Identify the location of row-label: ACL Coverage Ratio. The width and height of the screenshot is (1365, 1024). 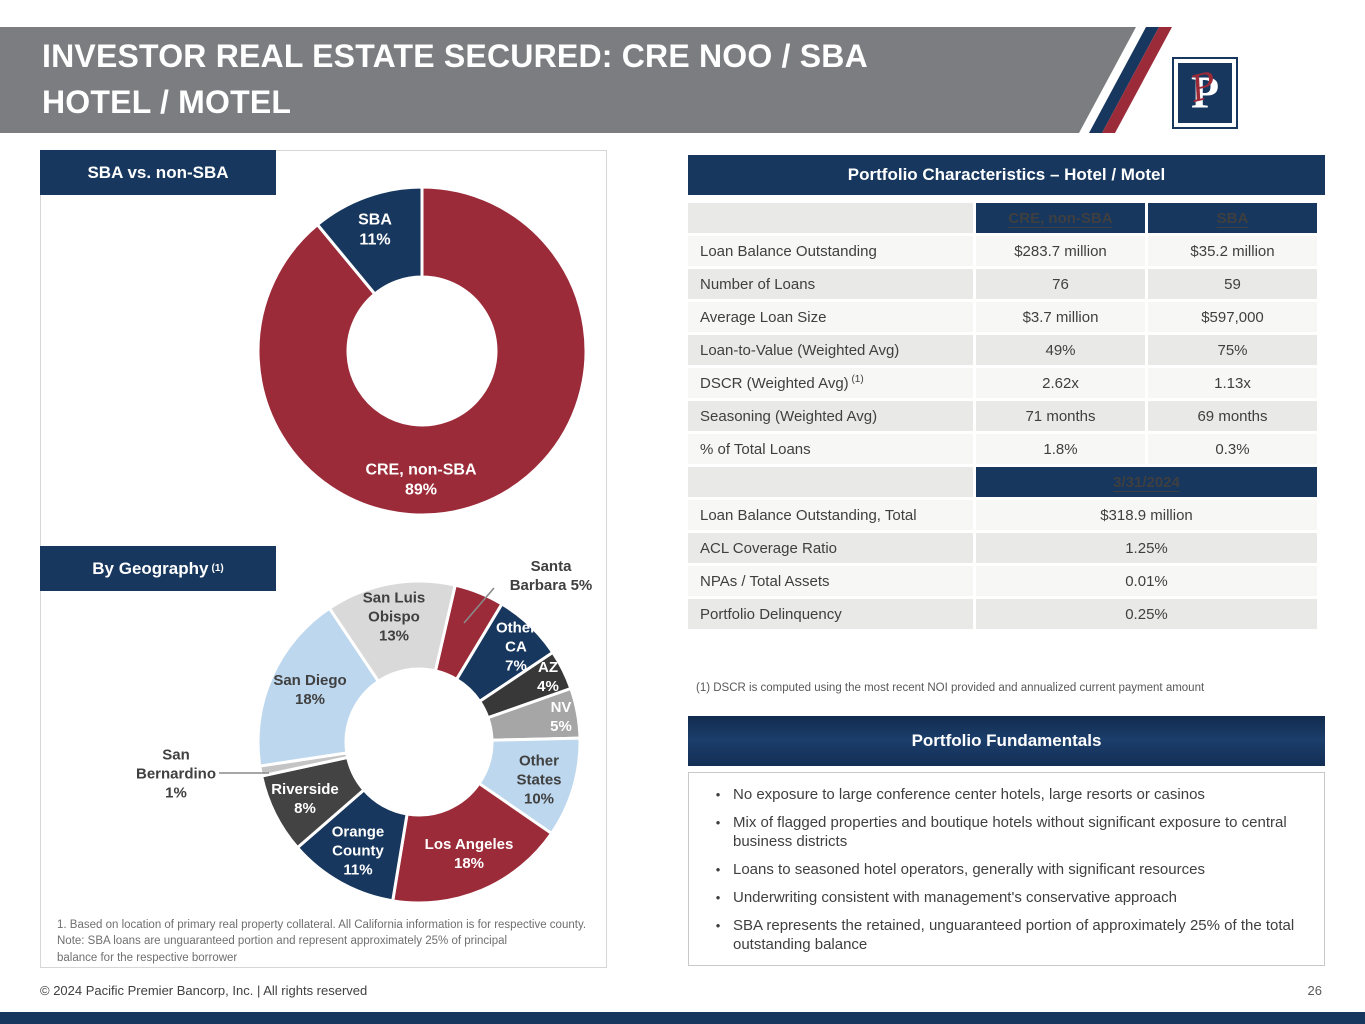
(830, 548).